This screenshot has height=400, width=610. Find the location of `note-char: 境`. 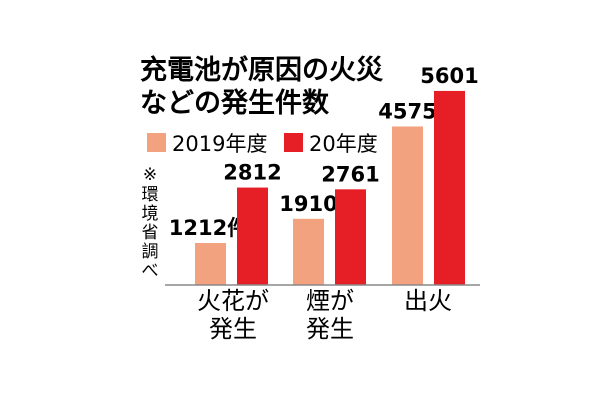

note-char: 境 is located at coordinates (150, 214).